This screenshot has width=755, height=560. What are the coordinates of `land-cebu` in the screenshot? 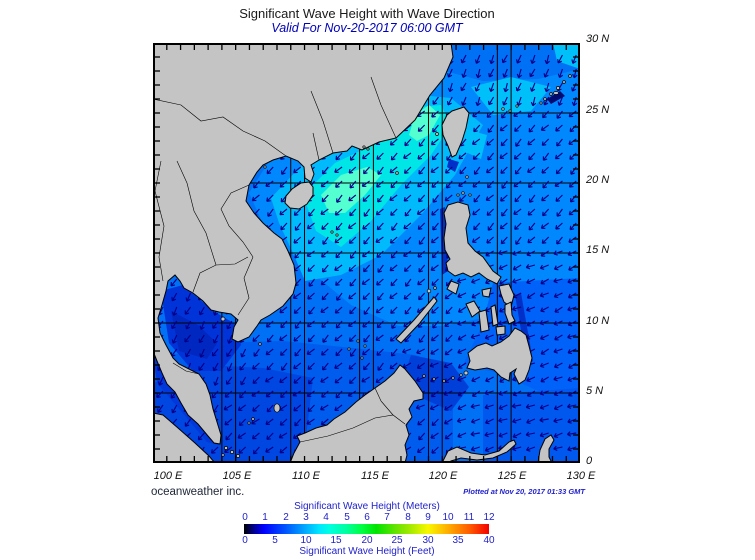 It's located at (494, 315).